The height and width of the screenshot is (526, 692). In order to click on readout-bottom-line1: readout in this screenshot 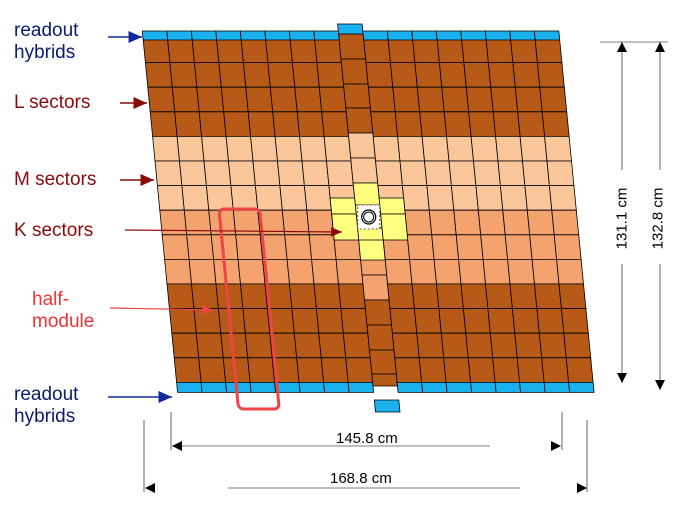, I will do `click(46, 394)`.